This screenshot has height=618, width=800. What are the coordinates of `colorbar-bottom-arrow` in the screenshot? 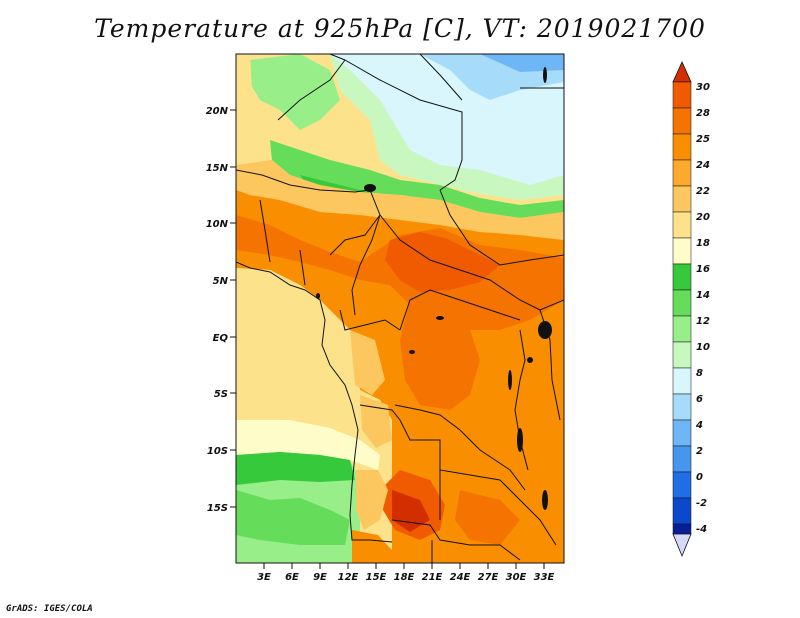 It's located at (682, 545).